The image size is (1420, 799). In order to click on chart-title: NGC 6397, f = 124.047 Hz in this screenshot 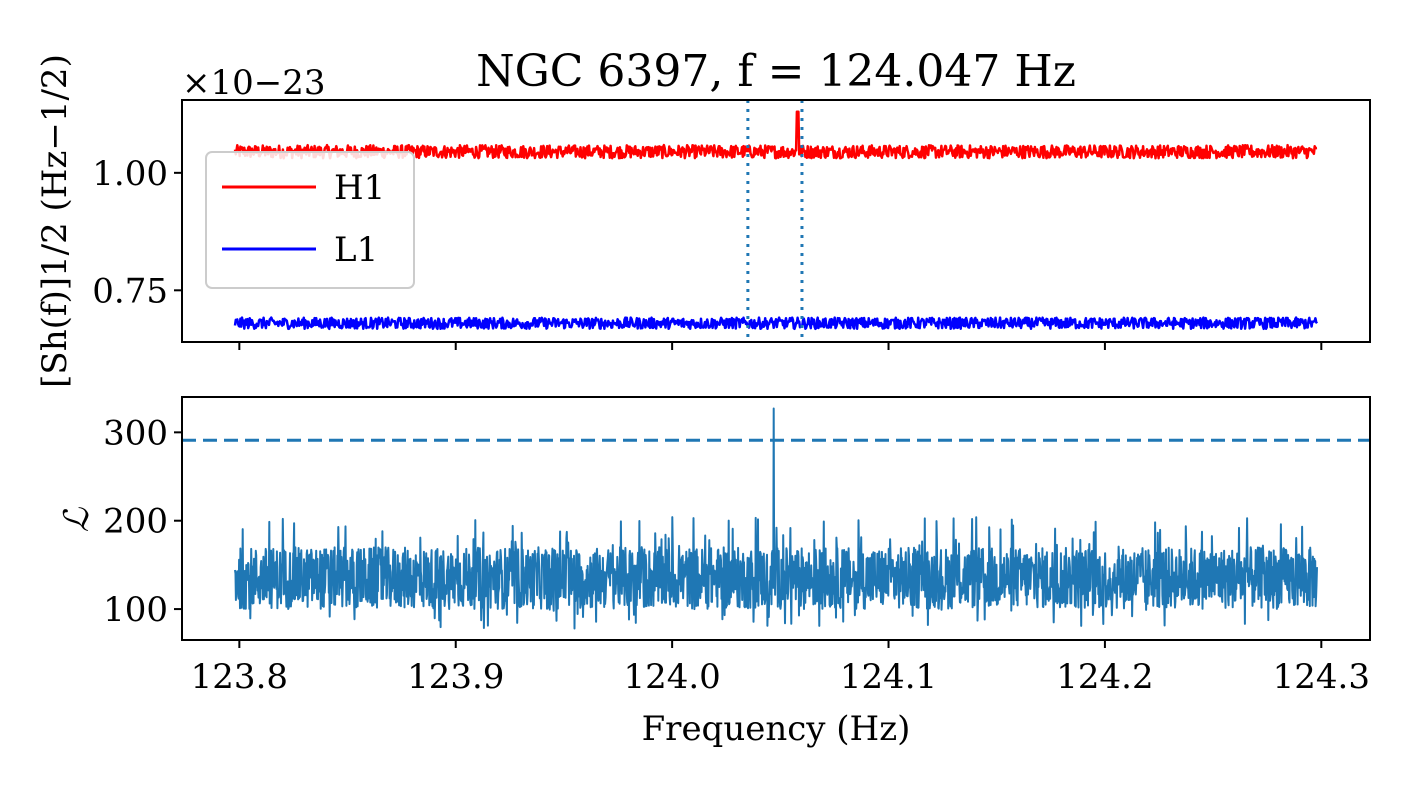, I will do `click(776, 71)`.